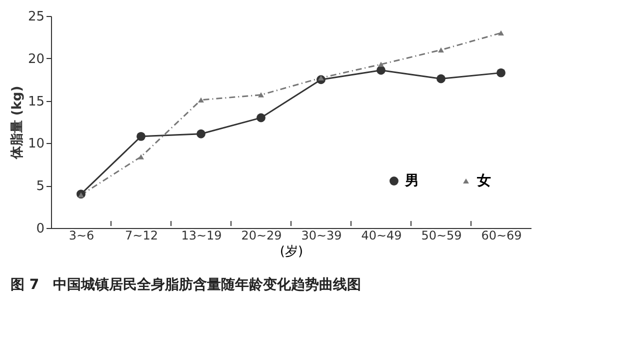 Image resolution: width=640 pixels, height=359 pixels. Describe the element at coordinates (141, 235) in the screenshot. I see `x-tick-label: 7~12` at that location.